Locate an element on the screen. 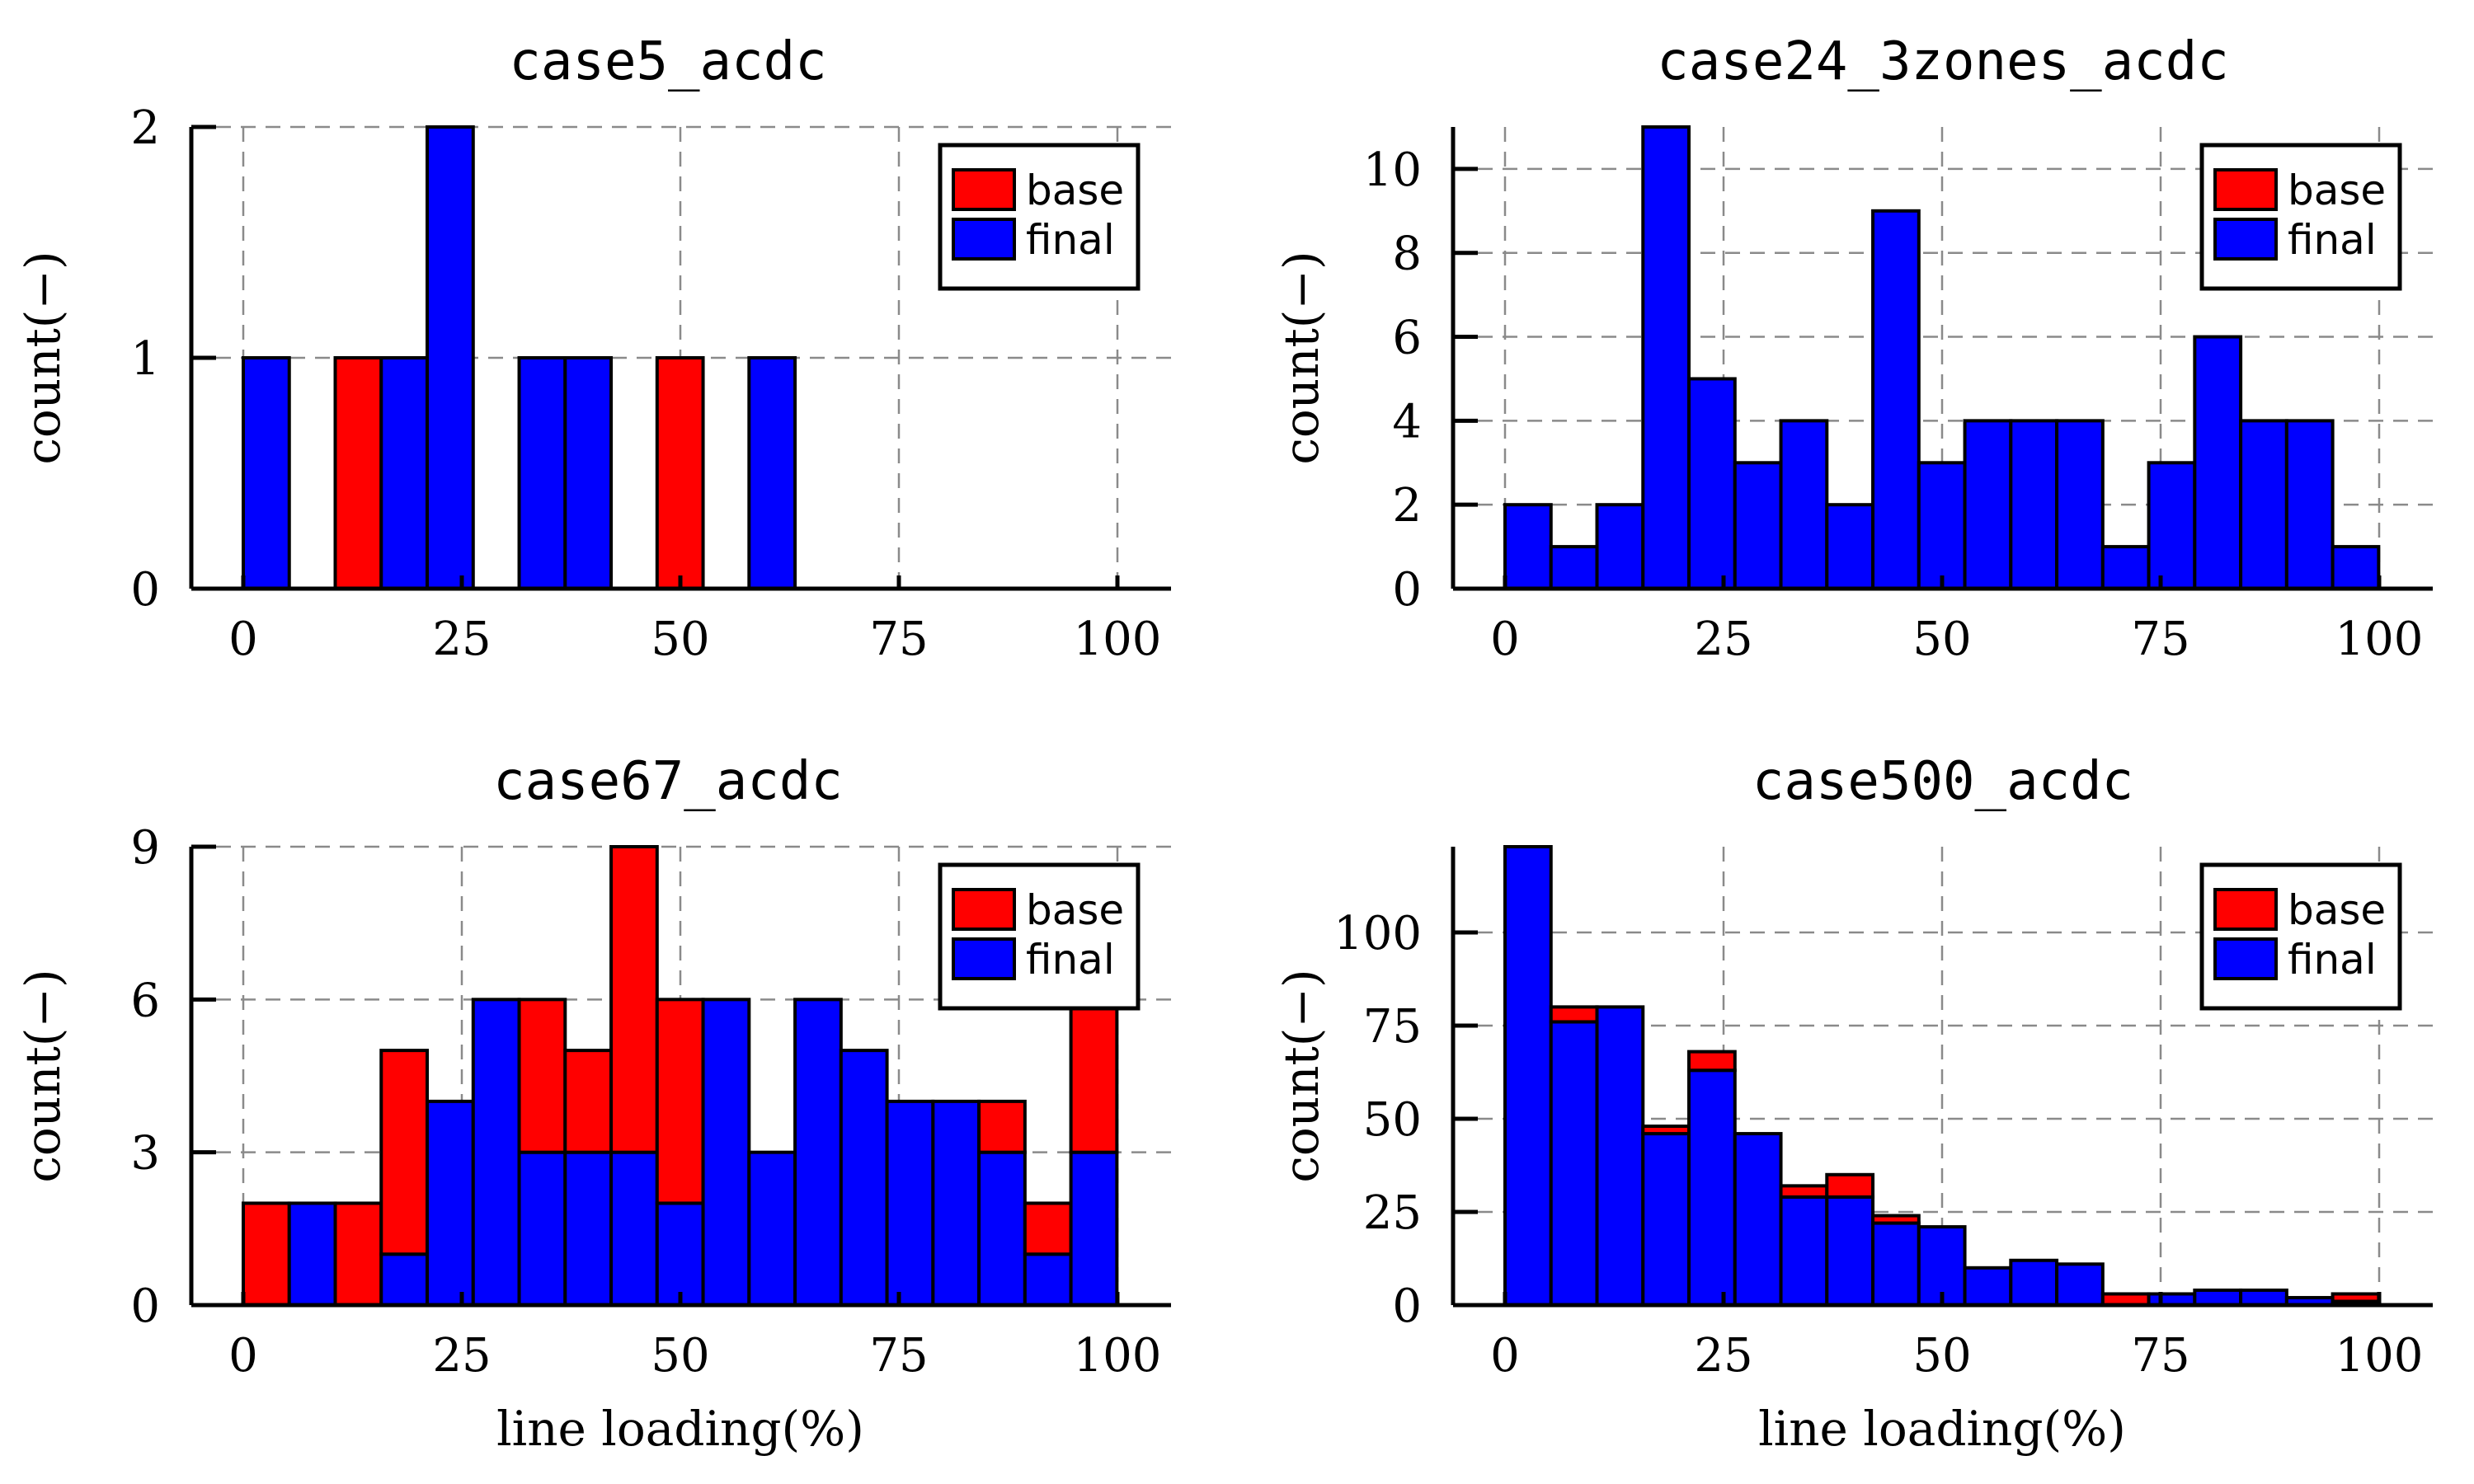 The height and width of the screenshot is (1484, 2474). y-tick-label: 75 is located at coordinates (1392, 1027).